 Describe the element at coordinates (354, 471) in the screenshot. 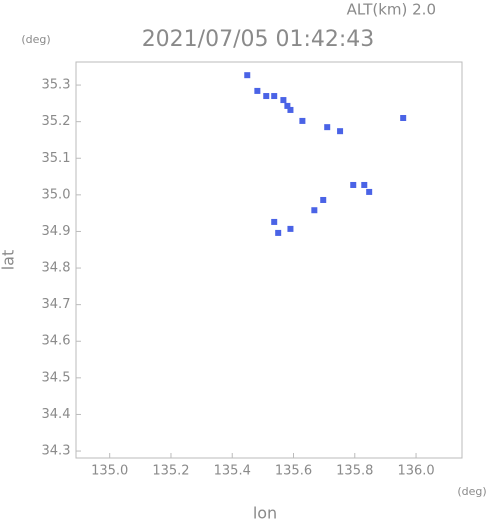

I see `x-tick-label: 135.8` at that location.